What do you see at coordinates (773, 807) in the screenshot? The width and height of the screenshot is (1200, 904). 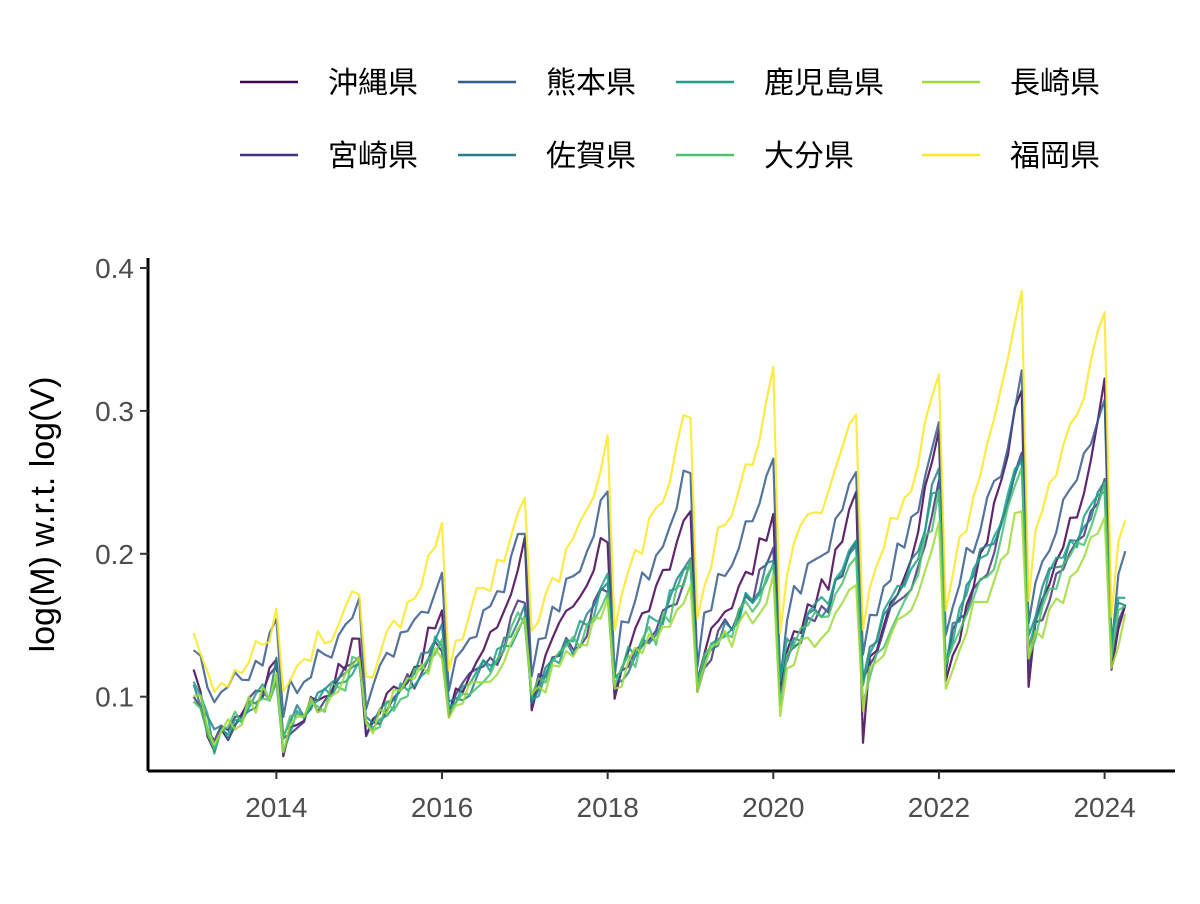 I see `x-tick-label: 2020` at bounding box center [773, 807].